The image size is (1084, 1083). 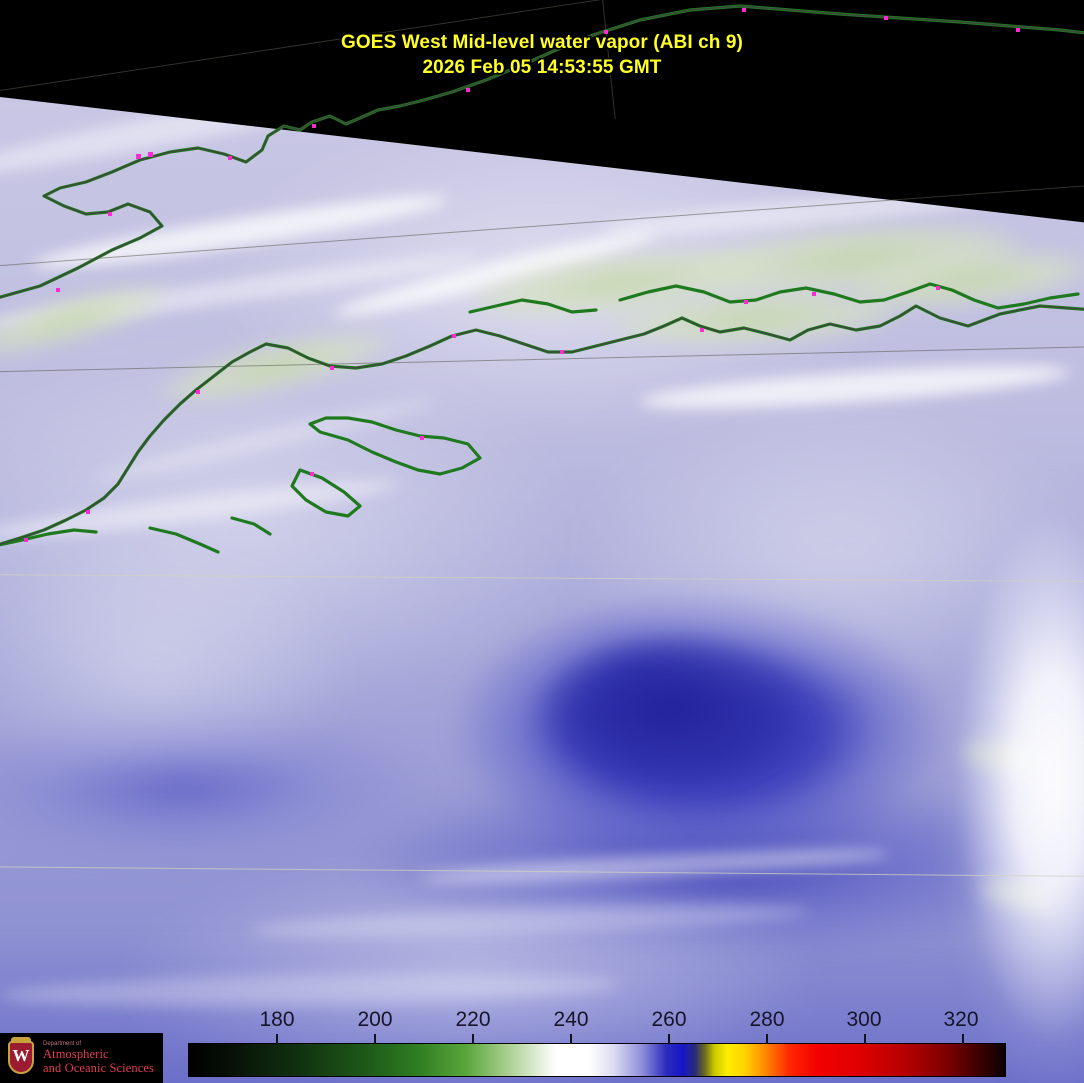 What do you see at coordinates (76, 1054) in the screenshot?
I see `logo-name-line-1: Atmospheric` at bounding box center [76, 1054].